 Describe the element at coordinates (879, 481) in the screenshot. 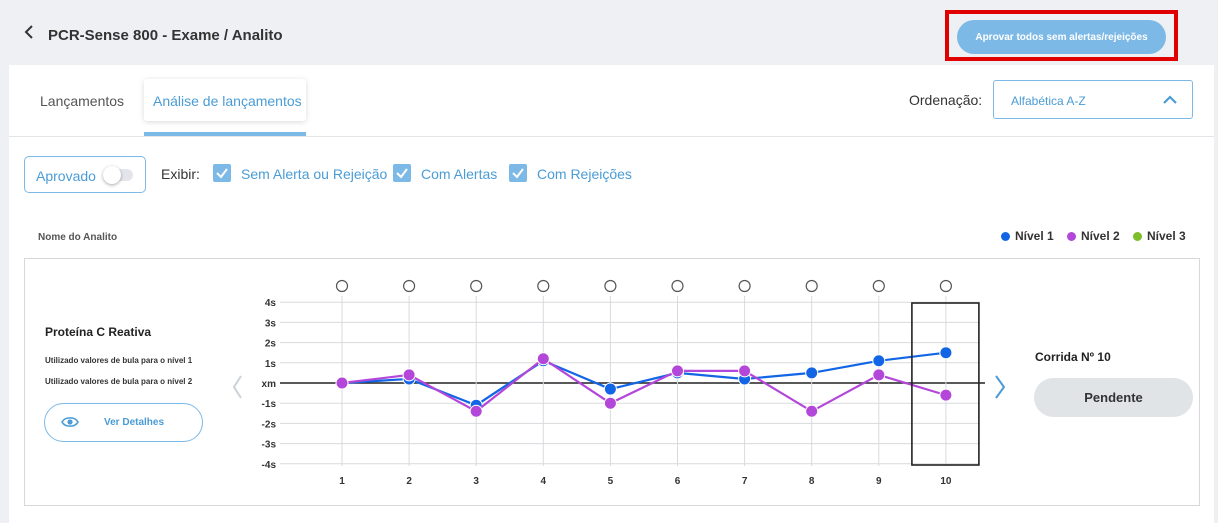

I see `x-tick-label: 9` at that location.